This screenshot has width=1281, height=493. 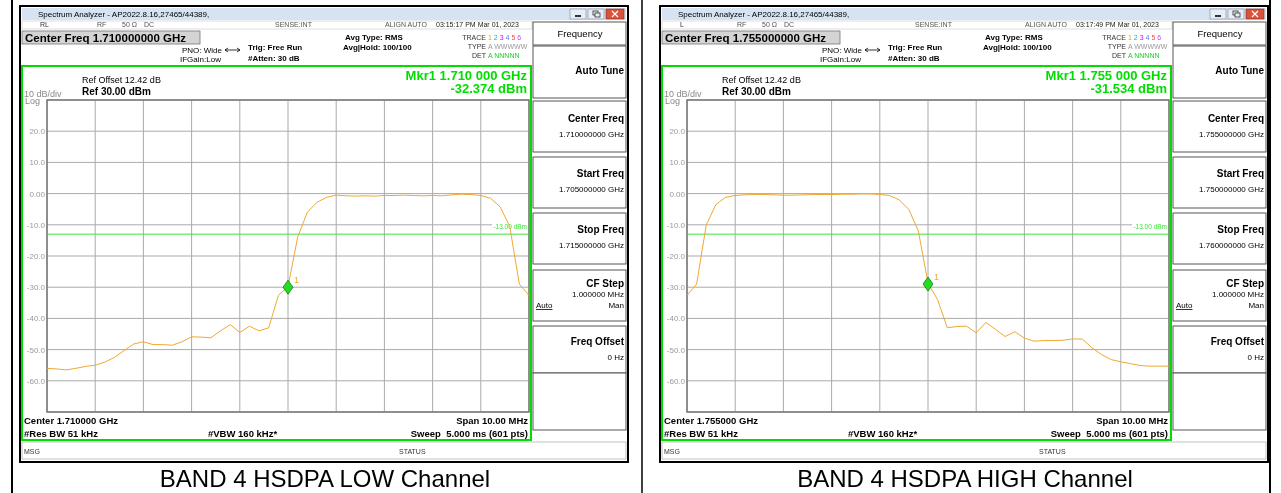 I want to click on text: 1.760000000 GHz, so click(x=1231, y=245).